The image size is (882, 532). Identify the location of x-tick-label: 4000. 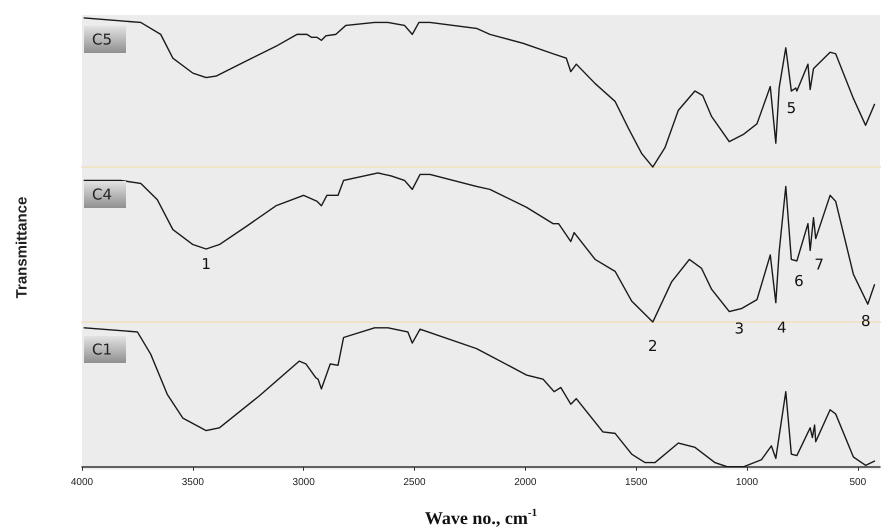
(82, 482).